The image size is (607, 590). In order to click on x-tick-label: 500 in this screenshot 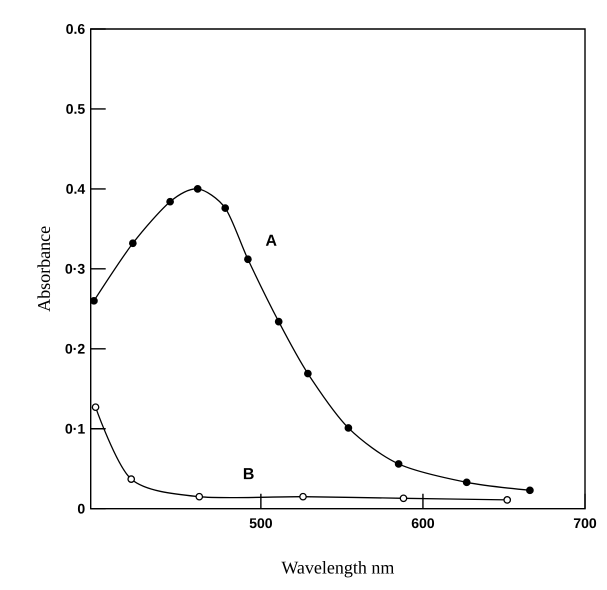, I will do `click(261, 523)`.